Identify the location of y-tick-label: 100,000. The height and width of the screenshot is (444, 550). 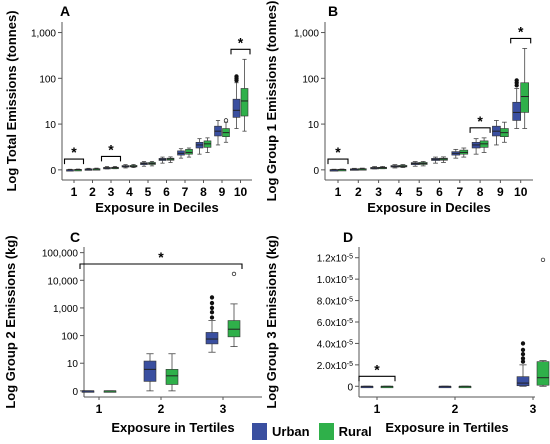
(60, 254).